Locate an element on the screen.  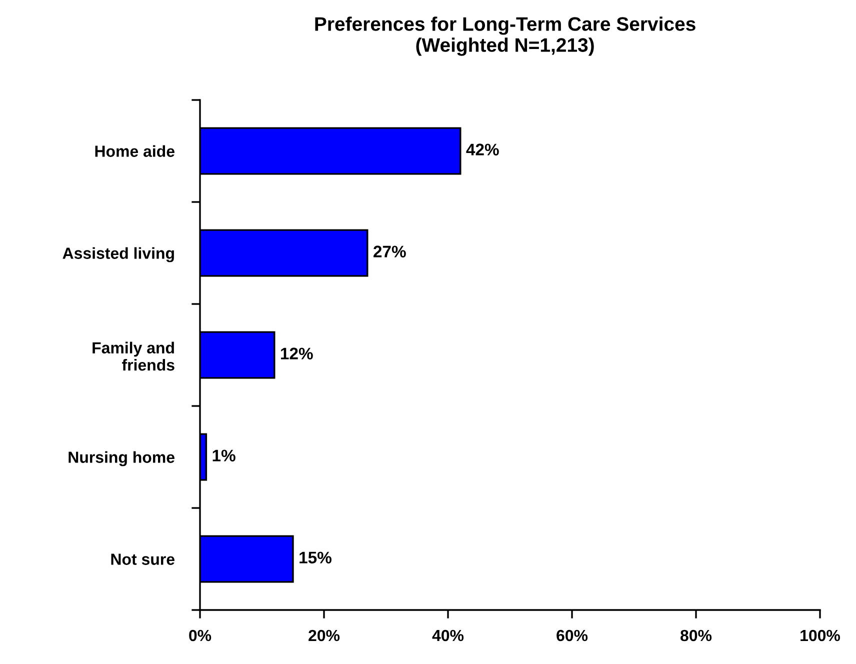
y-tick-label: Not sure is located at coordinates (142, 559).